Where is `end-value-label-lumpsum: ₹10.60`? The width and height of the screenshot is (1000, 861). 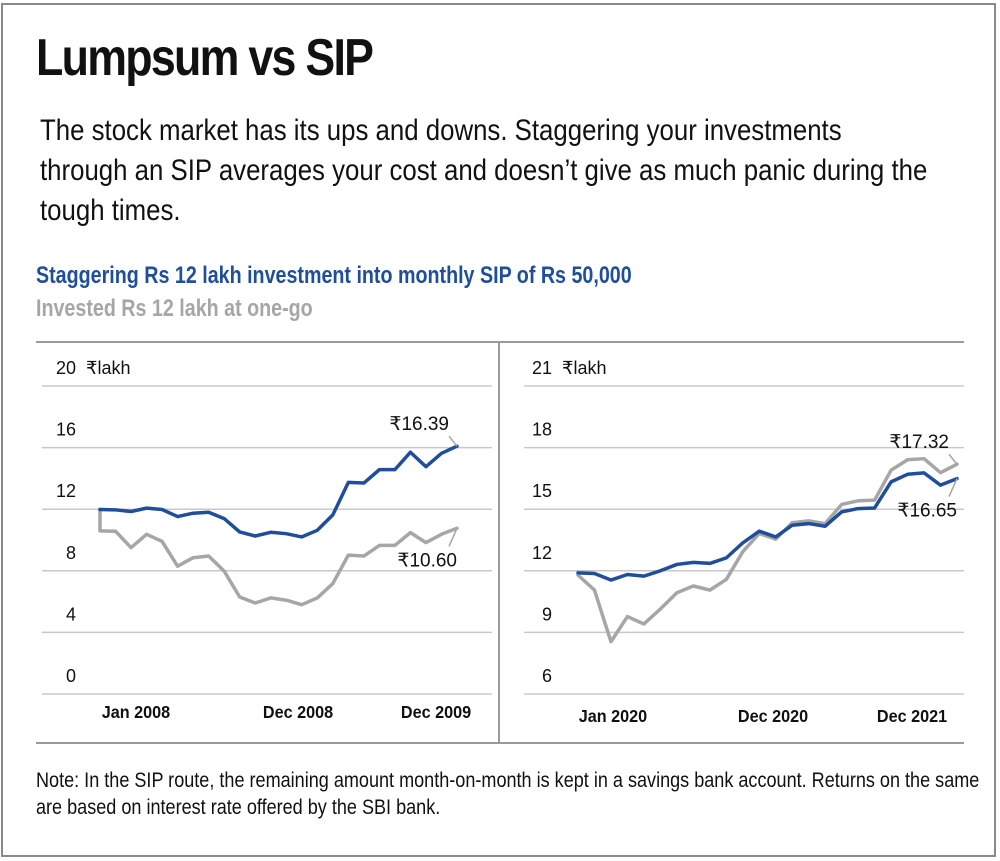 end-value-label-lumpsum: ₹10.60 is located at coordinates (427, 560).